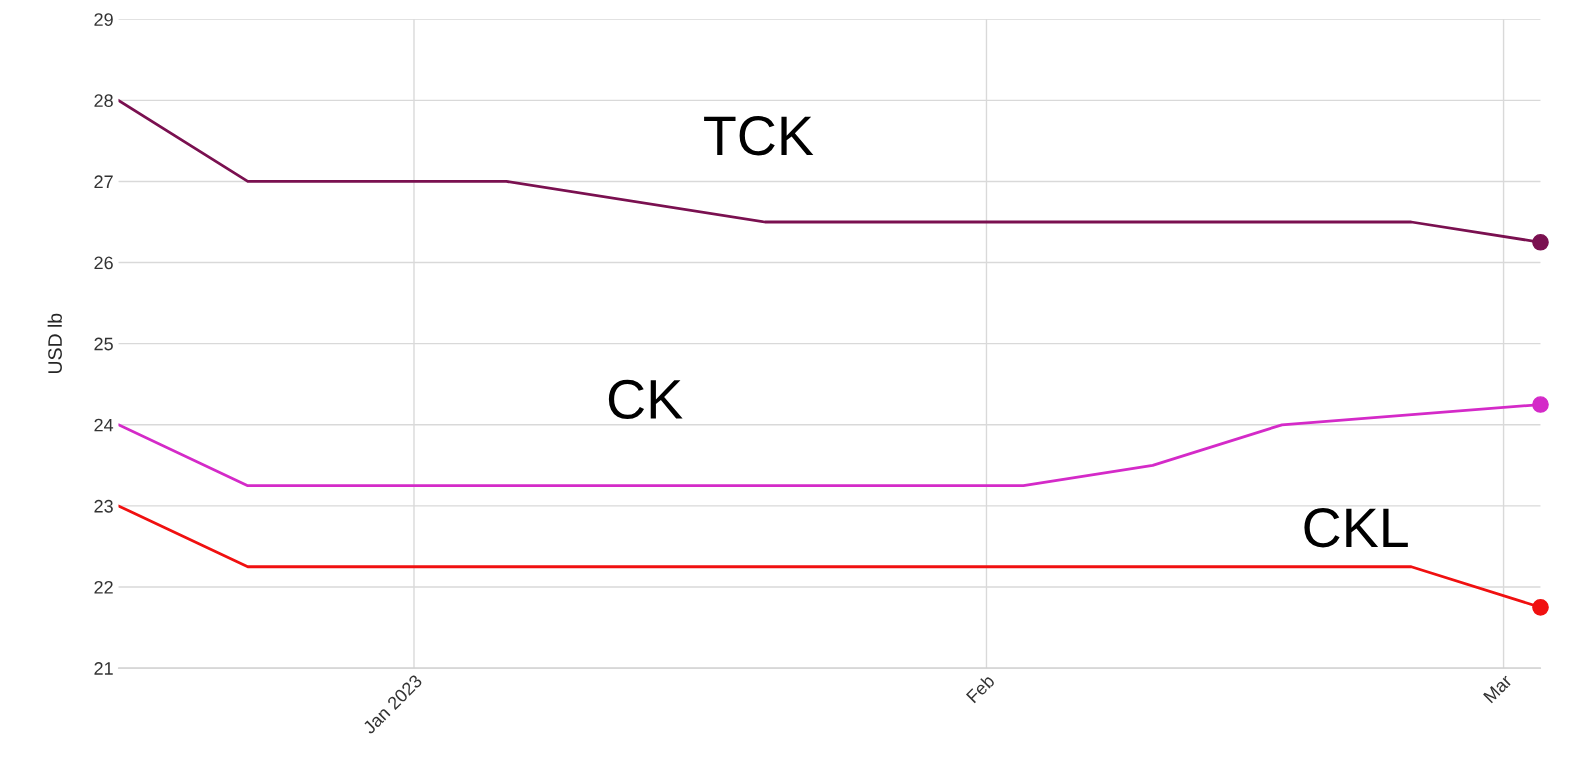  I want to click on y-tick-label: 27, so click(103, 181).